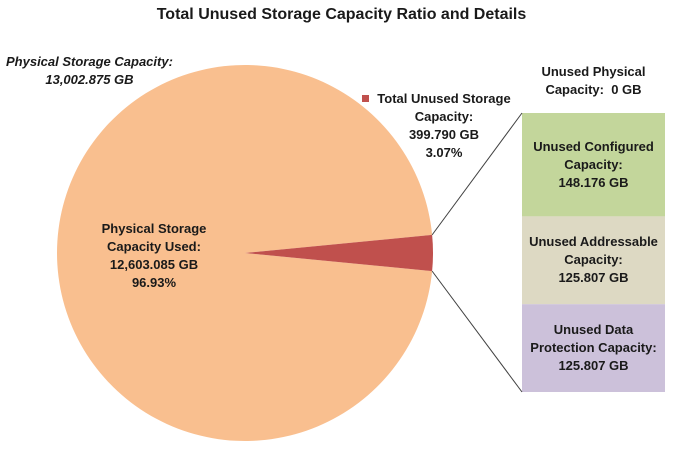 Image resolution: width=683 pixels, height=449 pixels. Describe the element at coordinates (154, 237) in the screenshot. I see `slice-category: Physical Storage Capacity Used:` at that location.